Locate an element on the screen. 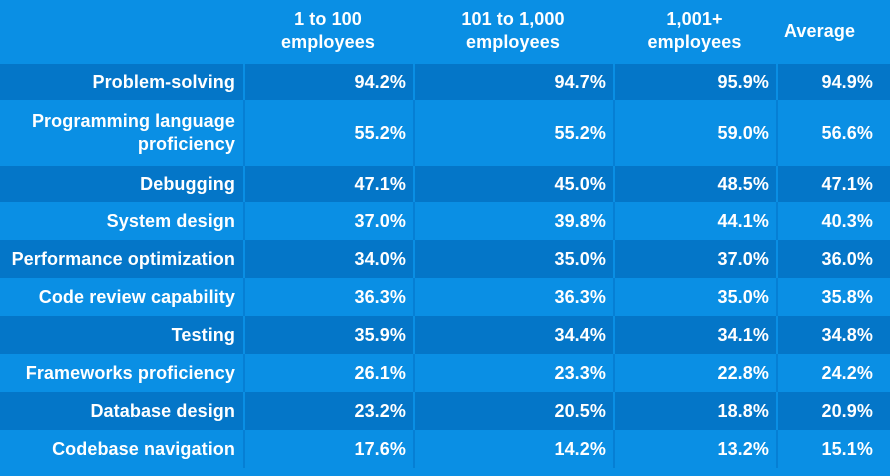 This screenshot has width=890, height=476. row-label: Debugging is located at coordinates (121, 184).